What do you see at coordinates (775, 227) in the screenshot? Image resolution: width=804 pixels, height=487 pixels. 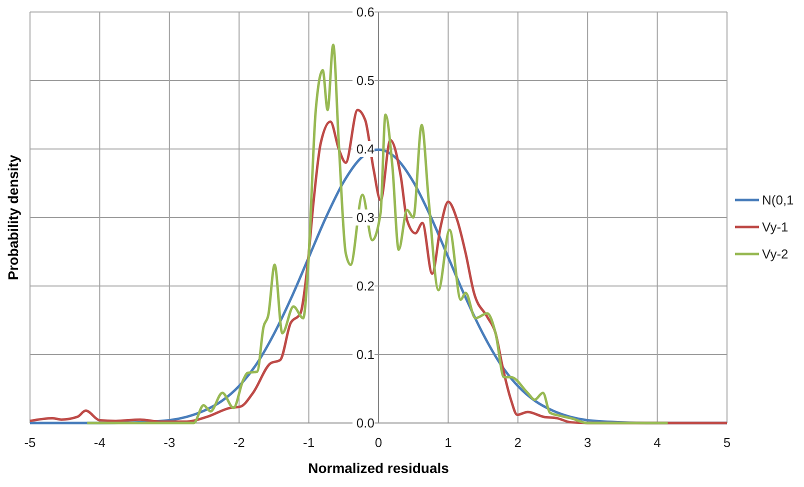 I see `legend-label: Vy-1` at bounding box center [775, 227].